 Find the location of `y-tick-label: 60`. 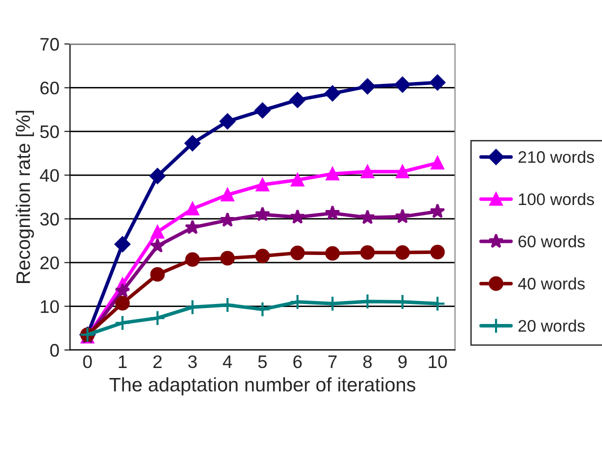

y-tick-label: 60 is located at coordinates (49, 88).